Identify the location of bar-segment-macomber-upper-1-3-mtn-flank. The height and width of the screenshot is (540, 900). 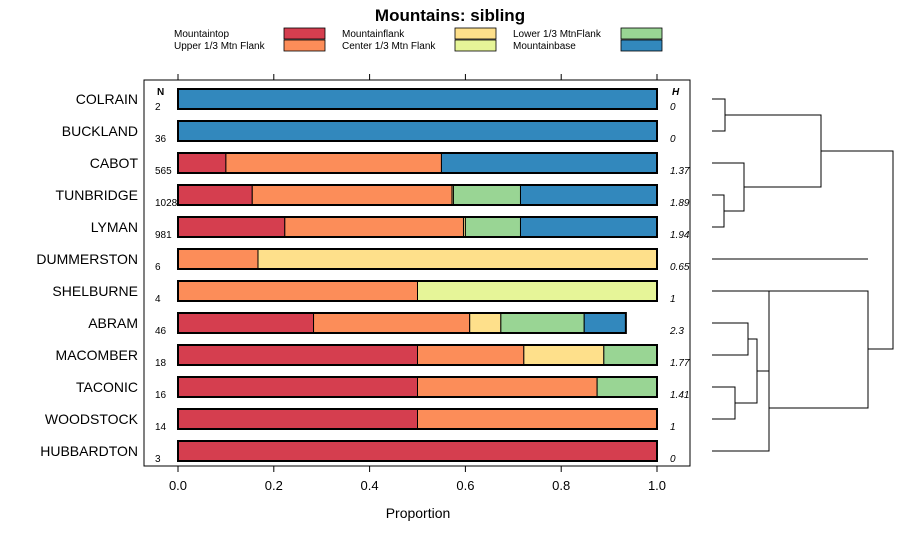
(471, 355).